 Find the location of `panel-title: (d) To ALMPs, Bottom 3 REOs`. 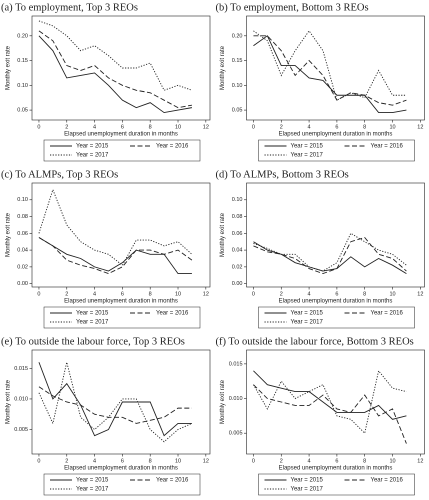

panel-title: (d) To ALMPs, Bottom 3 REOs is located at coordinates (282, 174).